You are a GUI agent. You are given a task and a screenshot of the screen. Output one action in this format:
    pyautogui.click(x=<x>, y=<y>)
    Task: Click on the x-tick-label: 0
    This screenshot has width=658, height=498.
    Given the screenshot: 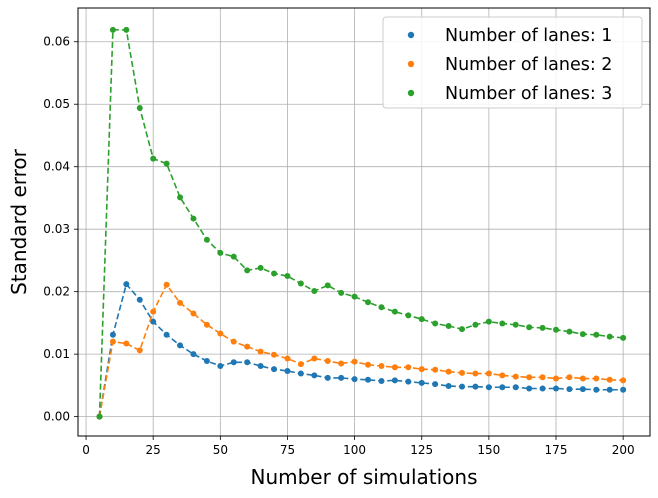 What is the action you would take?
    pyautogui.click(x=86, y=450)
    